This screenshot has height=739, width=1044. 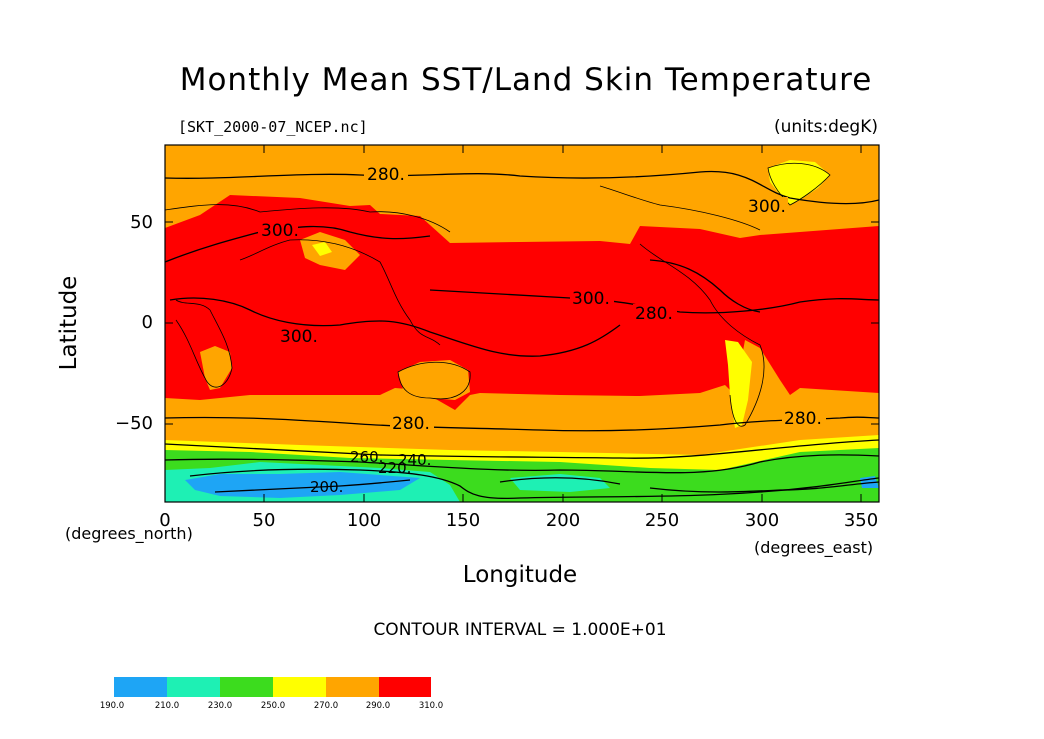 I want to click on contour-label: 260., so click(x=366, y=457).